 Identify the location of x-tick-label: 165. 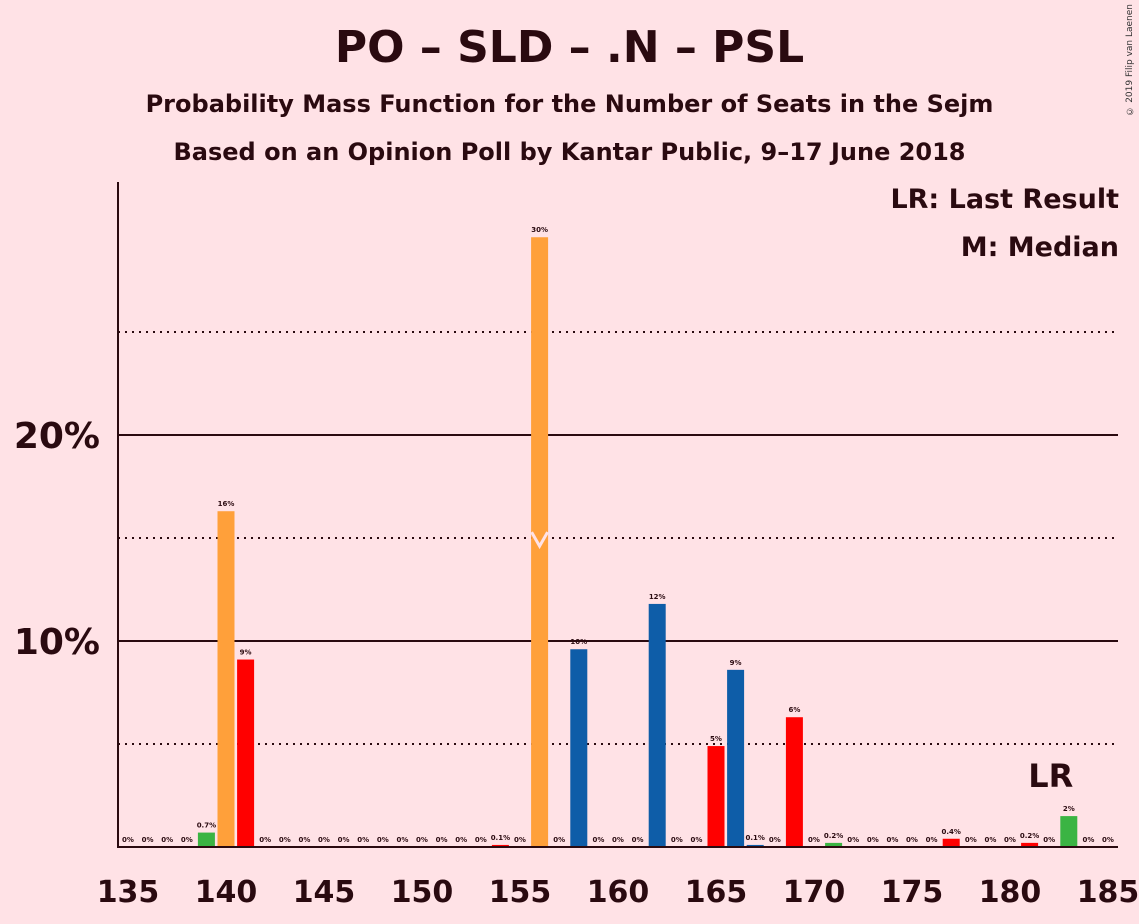
(716, 892).